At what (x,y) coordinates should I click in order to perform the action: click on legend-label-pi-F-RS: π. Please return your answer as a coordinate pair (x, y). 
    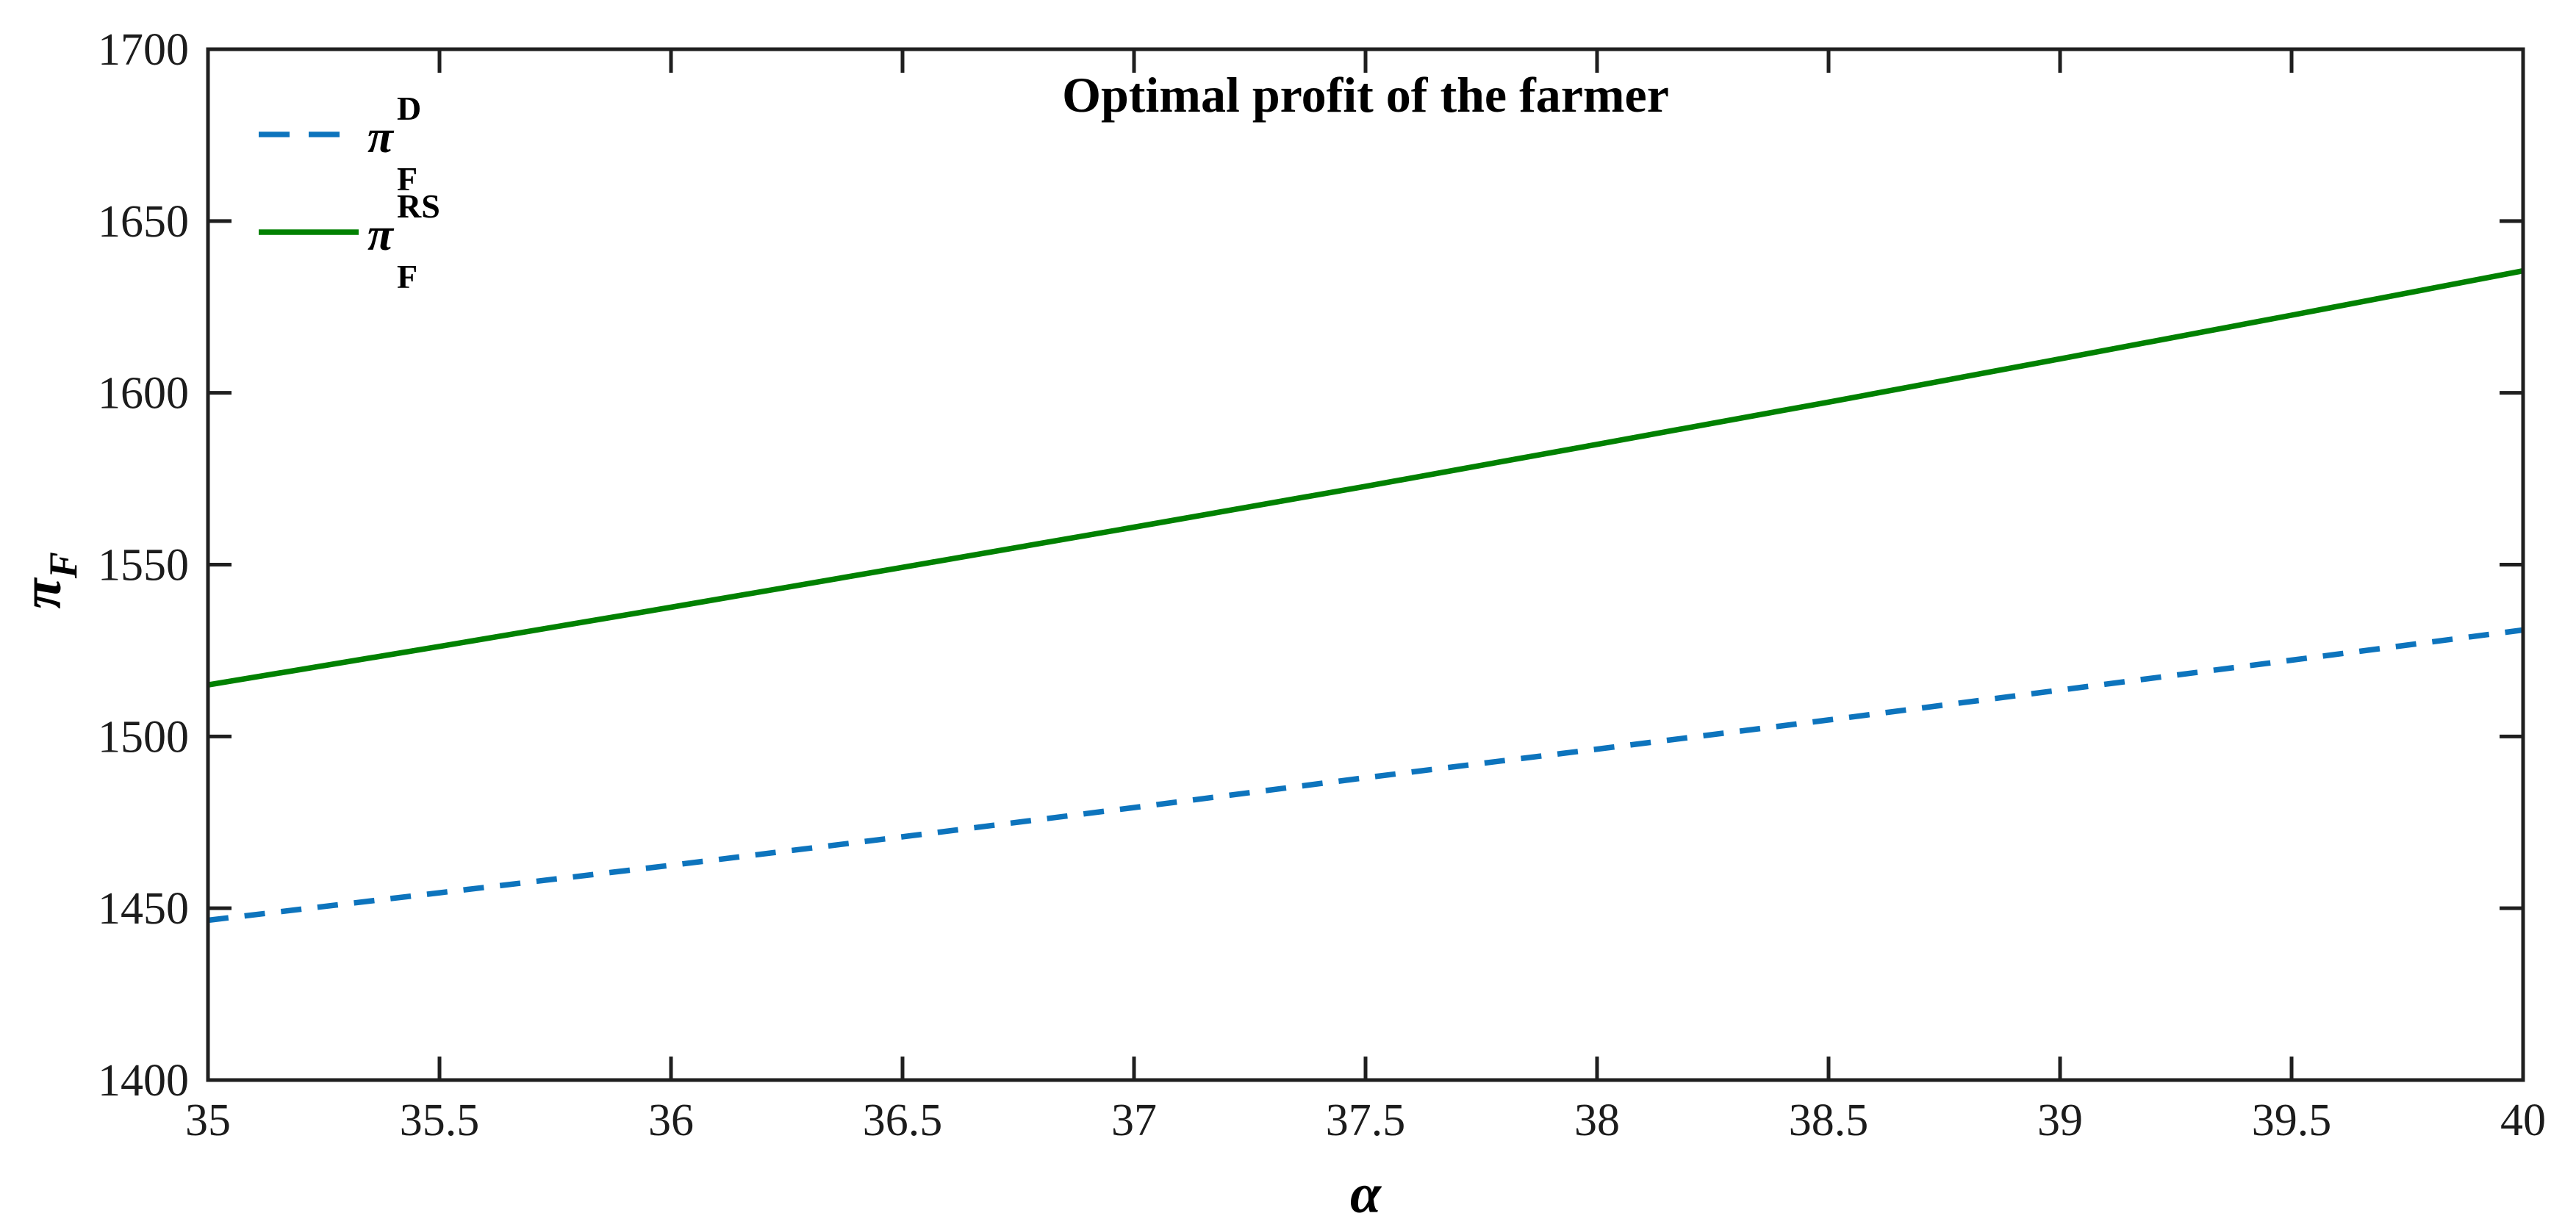
    Looking at the image, I should click on (381, 234).